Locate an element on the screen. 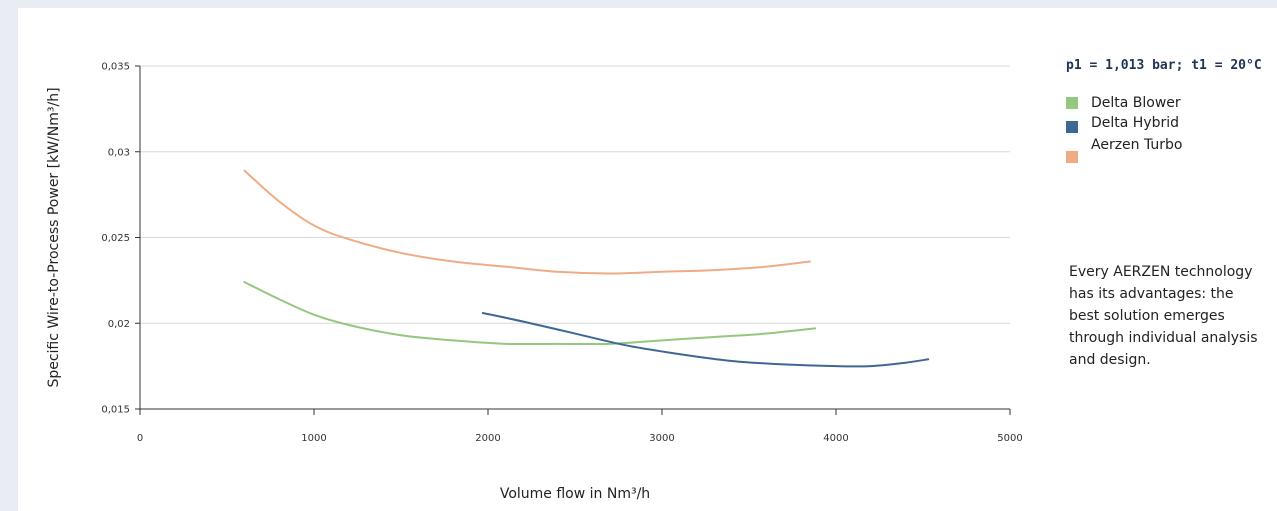 This screenshot has height=511, width=1277. y-tick-label: 0,015 is located at coordinates (115, 410).